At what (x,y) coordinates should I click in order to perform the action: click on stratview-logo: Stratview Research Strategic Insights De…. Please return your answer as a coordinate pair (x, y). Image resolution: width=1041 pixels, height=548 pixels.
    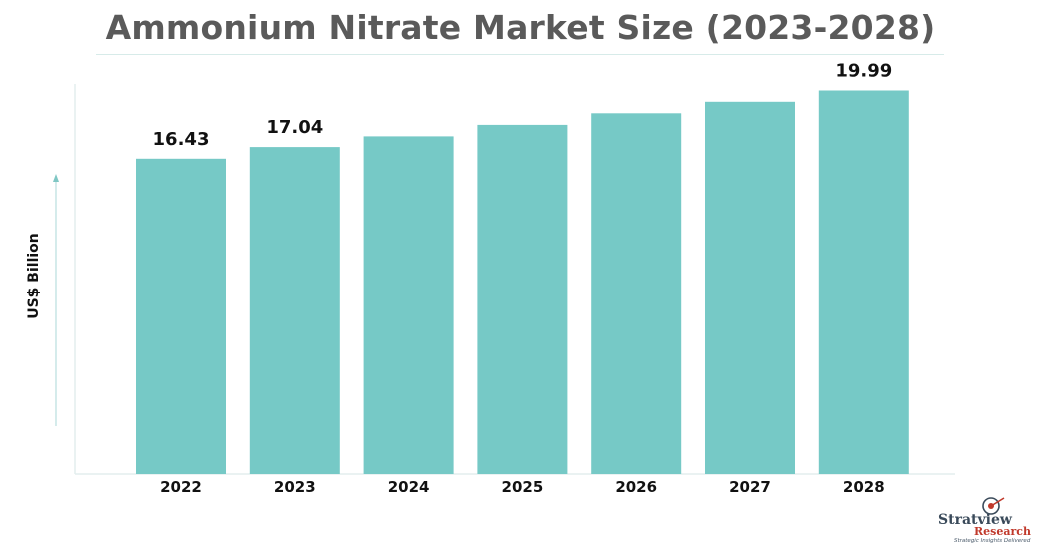
    Looking at the image, I should click on (974, 521).